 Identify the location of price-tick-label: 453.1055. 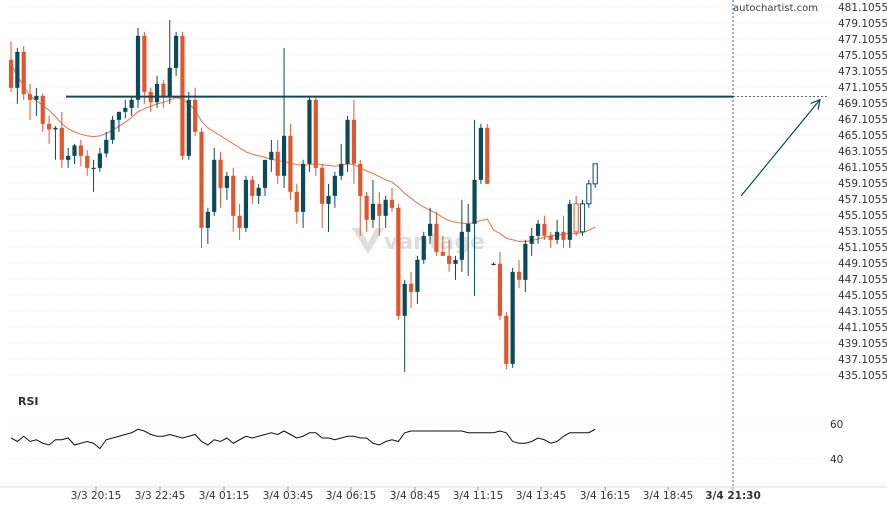
(862, 232).